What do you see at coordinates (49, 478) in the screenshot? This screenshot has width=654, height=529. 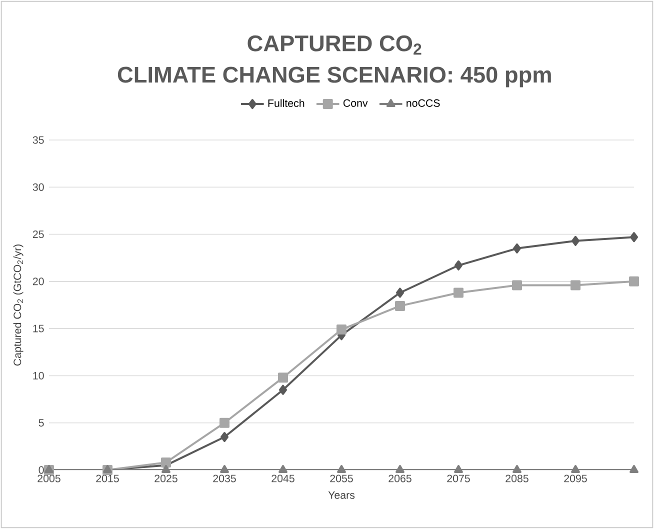 I see `x-tick-label: 2005` at bounding box center [49, 478].